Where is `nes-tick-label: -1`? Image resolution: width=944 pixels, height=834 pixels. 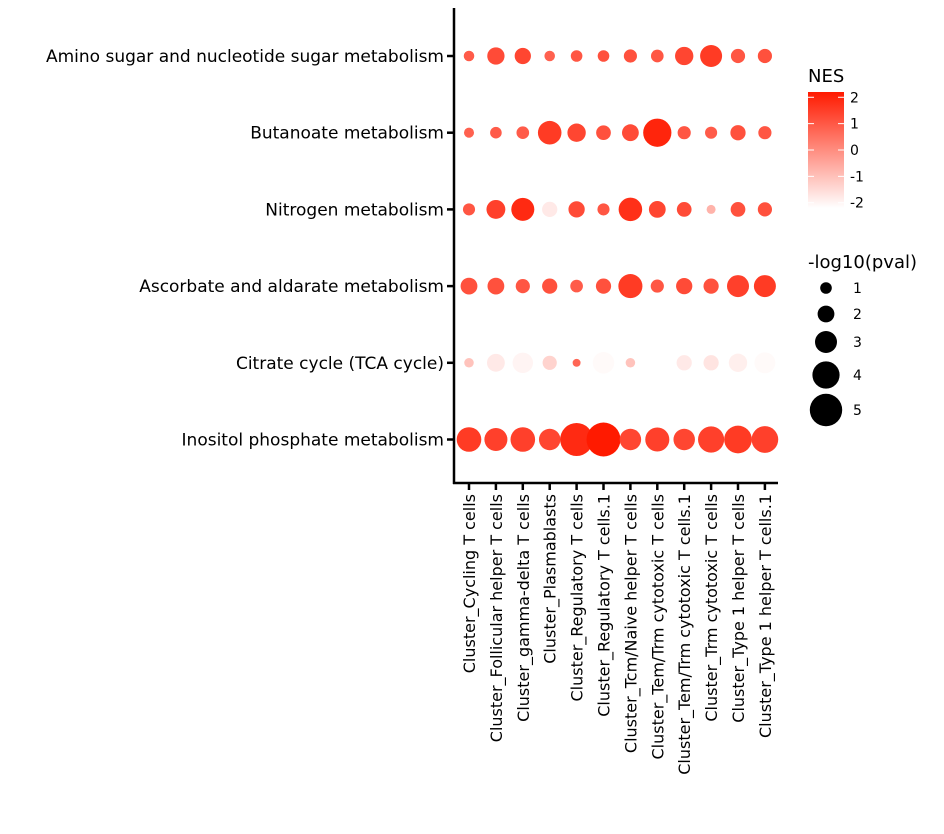
nes-tick-label: -1 is located at coordinates (857, 177).